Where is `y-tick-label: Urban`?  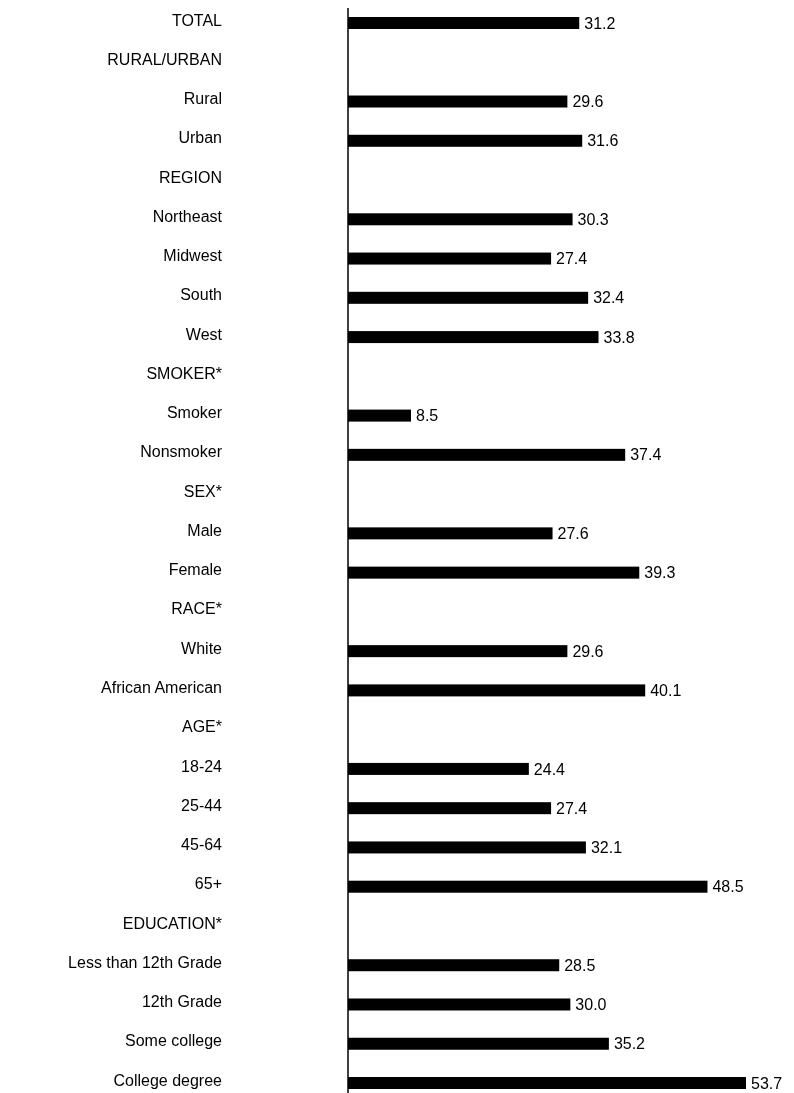 y-tick-label: Urban is located at coordinates (200, 138).